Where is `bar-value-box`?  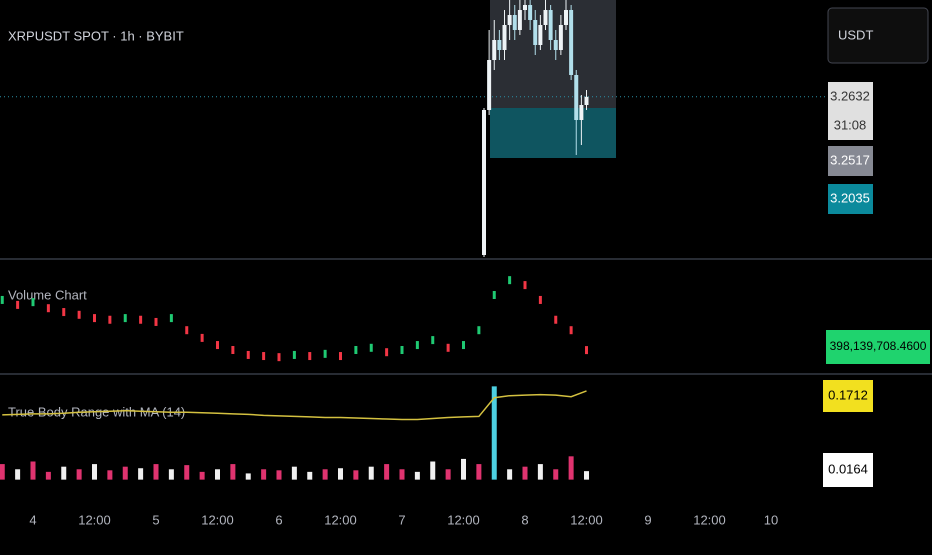 bar-value-box is located at coordinates (848, 470).